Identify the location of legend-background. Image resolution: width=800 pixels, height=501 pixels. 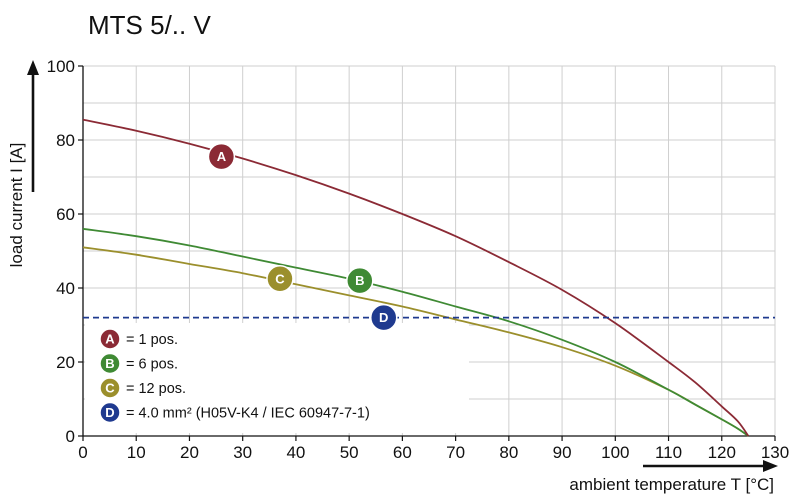
(277, 378).